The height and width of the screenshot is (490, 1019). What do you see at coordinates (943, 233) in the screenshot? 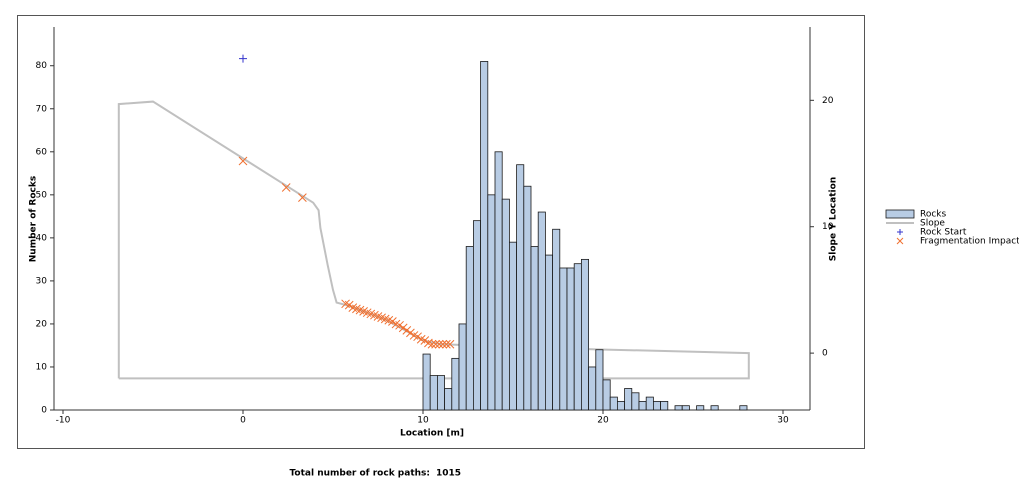
I see `legend-label: Rock Start` at bounding box center [943, 233].